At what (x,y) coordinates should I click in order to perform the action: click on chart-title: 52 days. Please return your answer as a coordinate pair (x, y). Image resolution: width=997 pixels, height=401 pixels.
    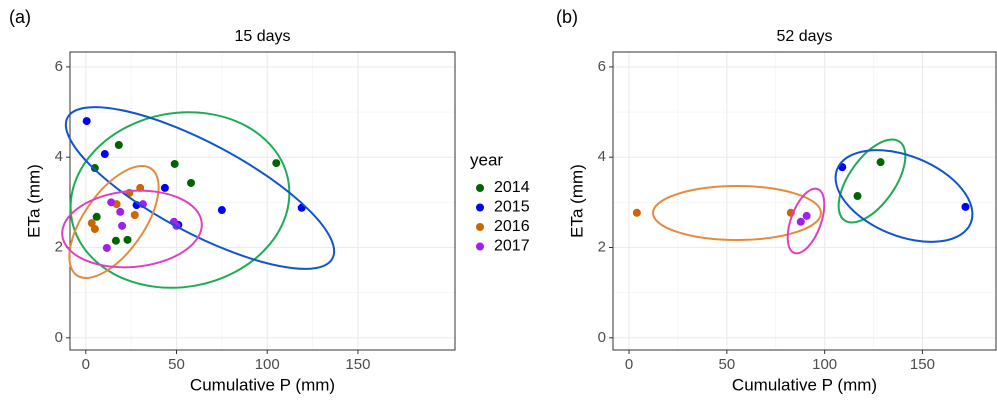
    Looking at the image, I should click on (804, 36).